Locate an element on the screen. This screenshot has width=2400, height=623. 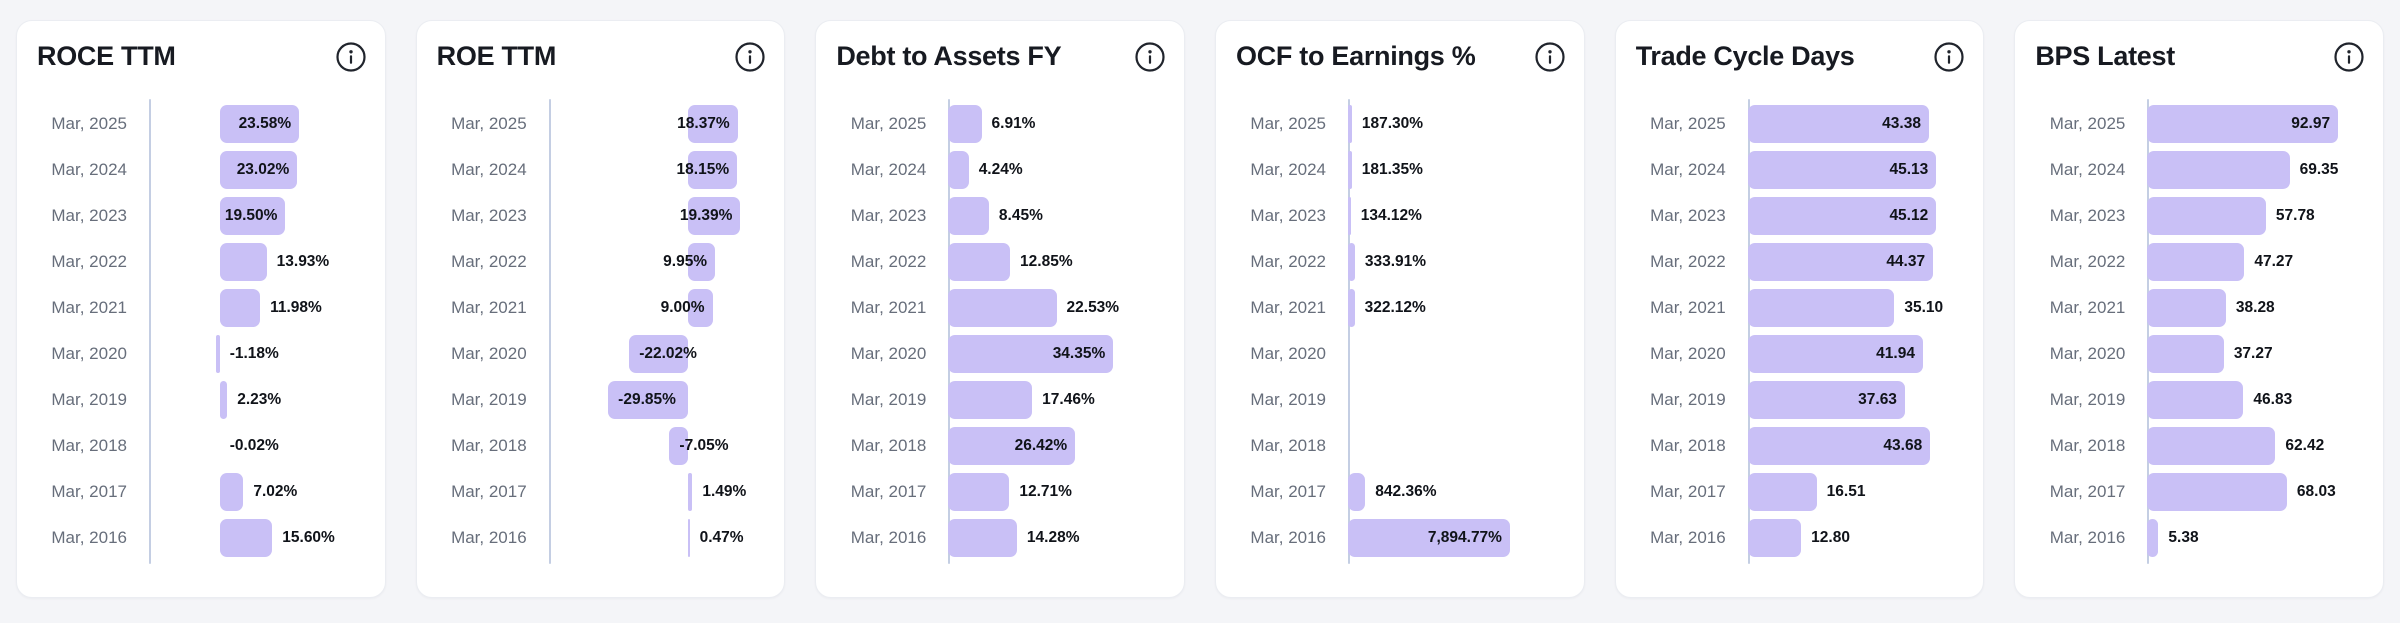
row-plot-area: 23.02% is located at coordinates (262, 170).